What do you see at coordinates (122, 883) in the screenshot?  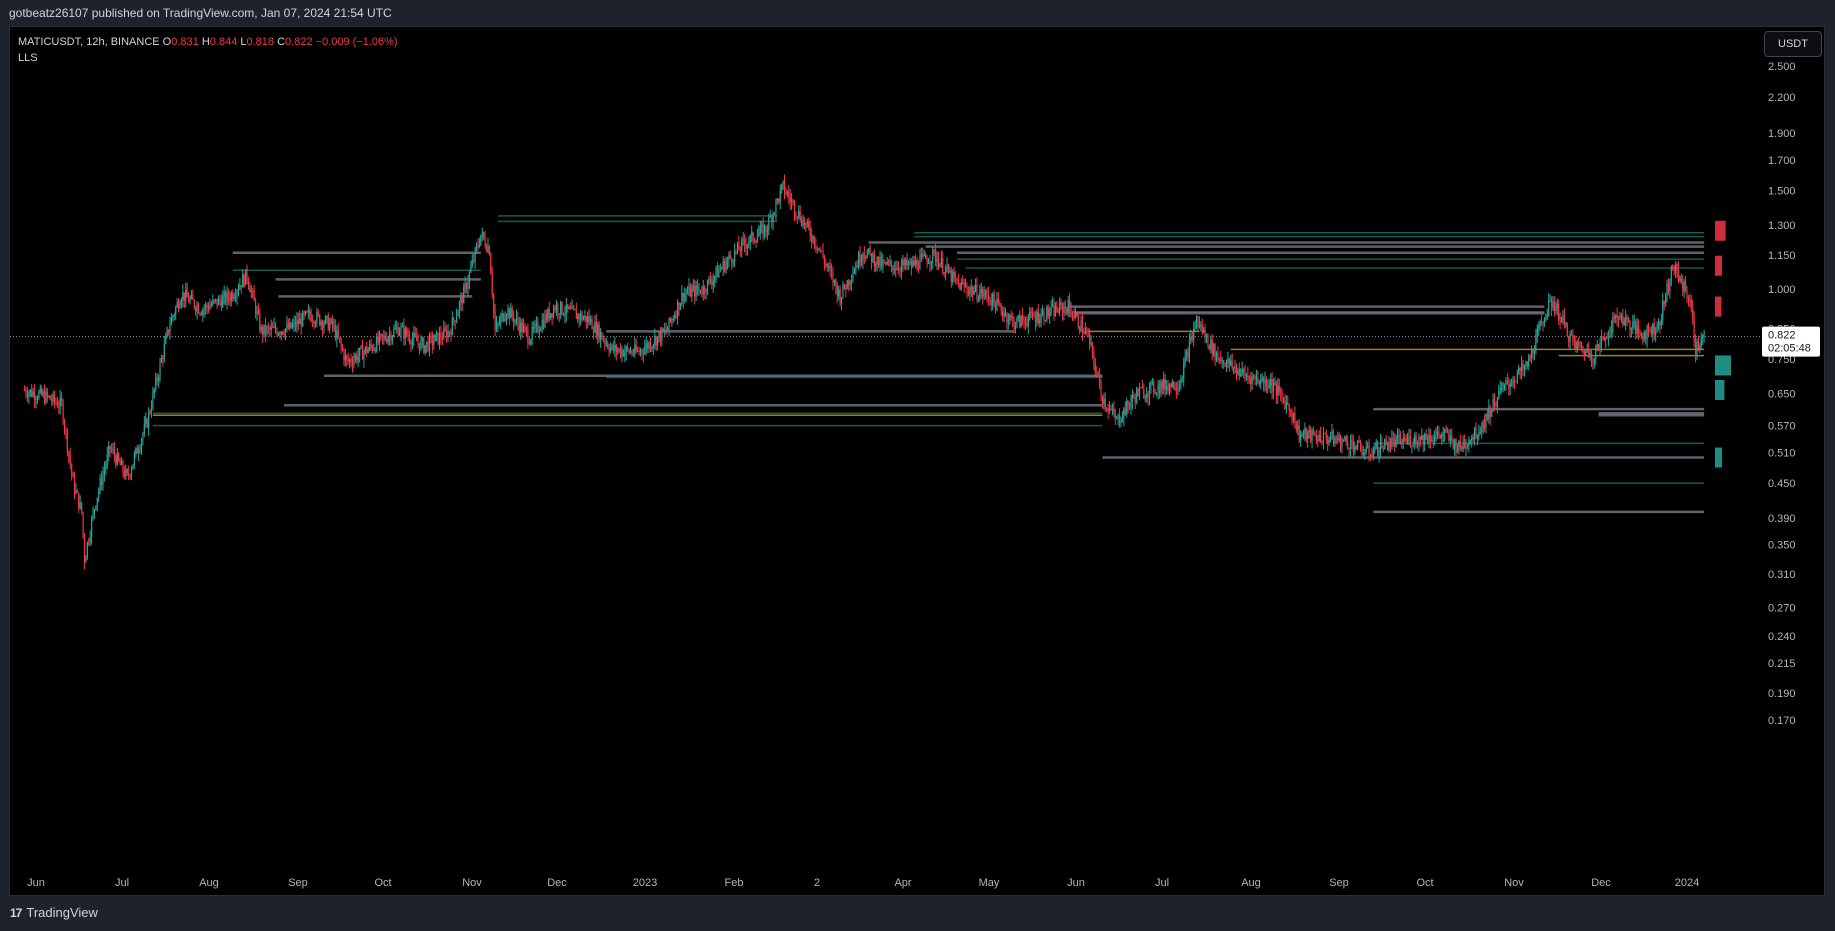 I see `x-axis-tick: Jul` at bounding box center [122, 883].